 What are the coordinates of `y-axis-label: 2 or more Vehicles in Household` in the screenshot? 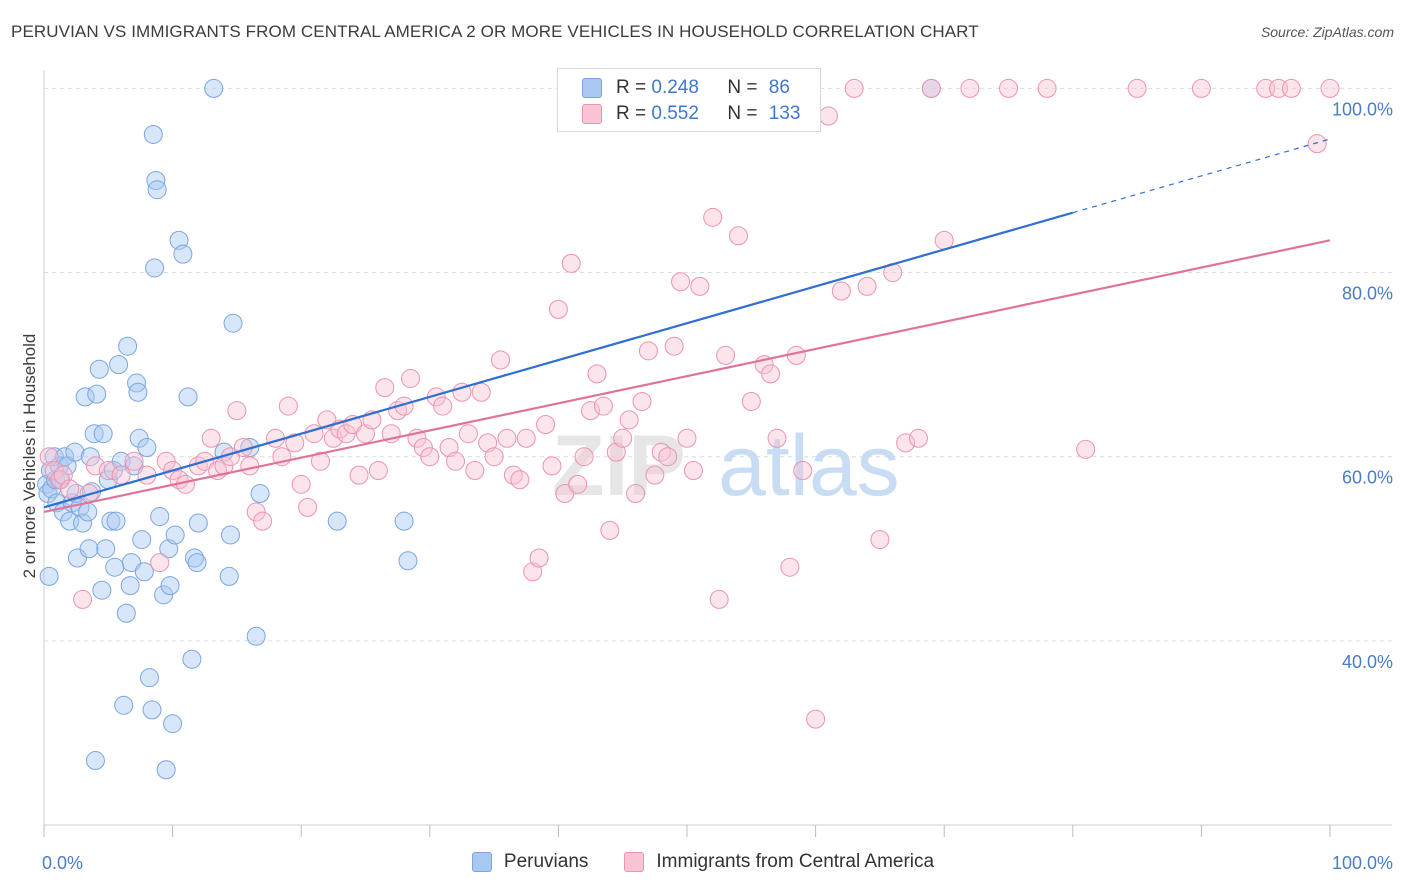 It's located at (29, 456).